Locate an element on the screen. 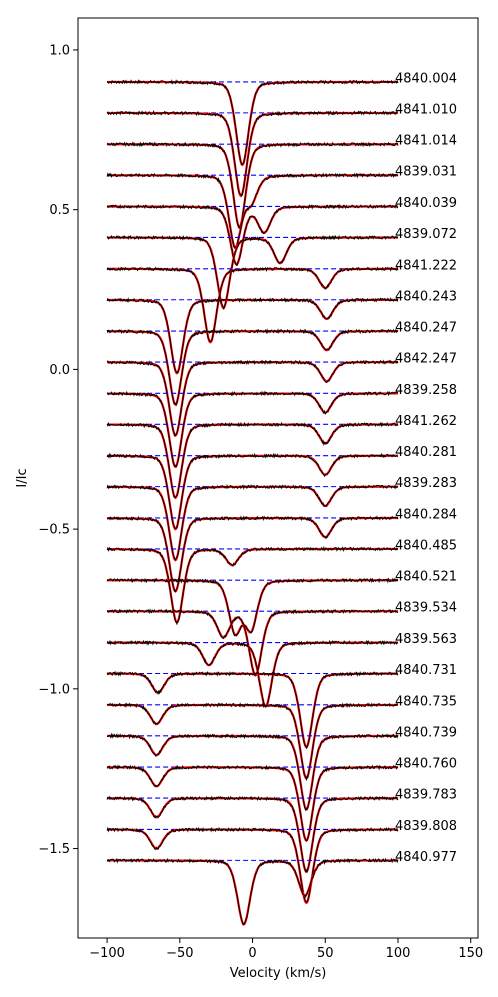 This screenshot has height=997, width=498. y-tick-label: −0.5 is located at coordinates (54, 530).